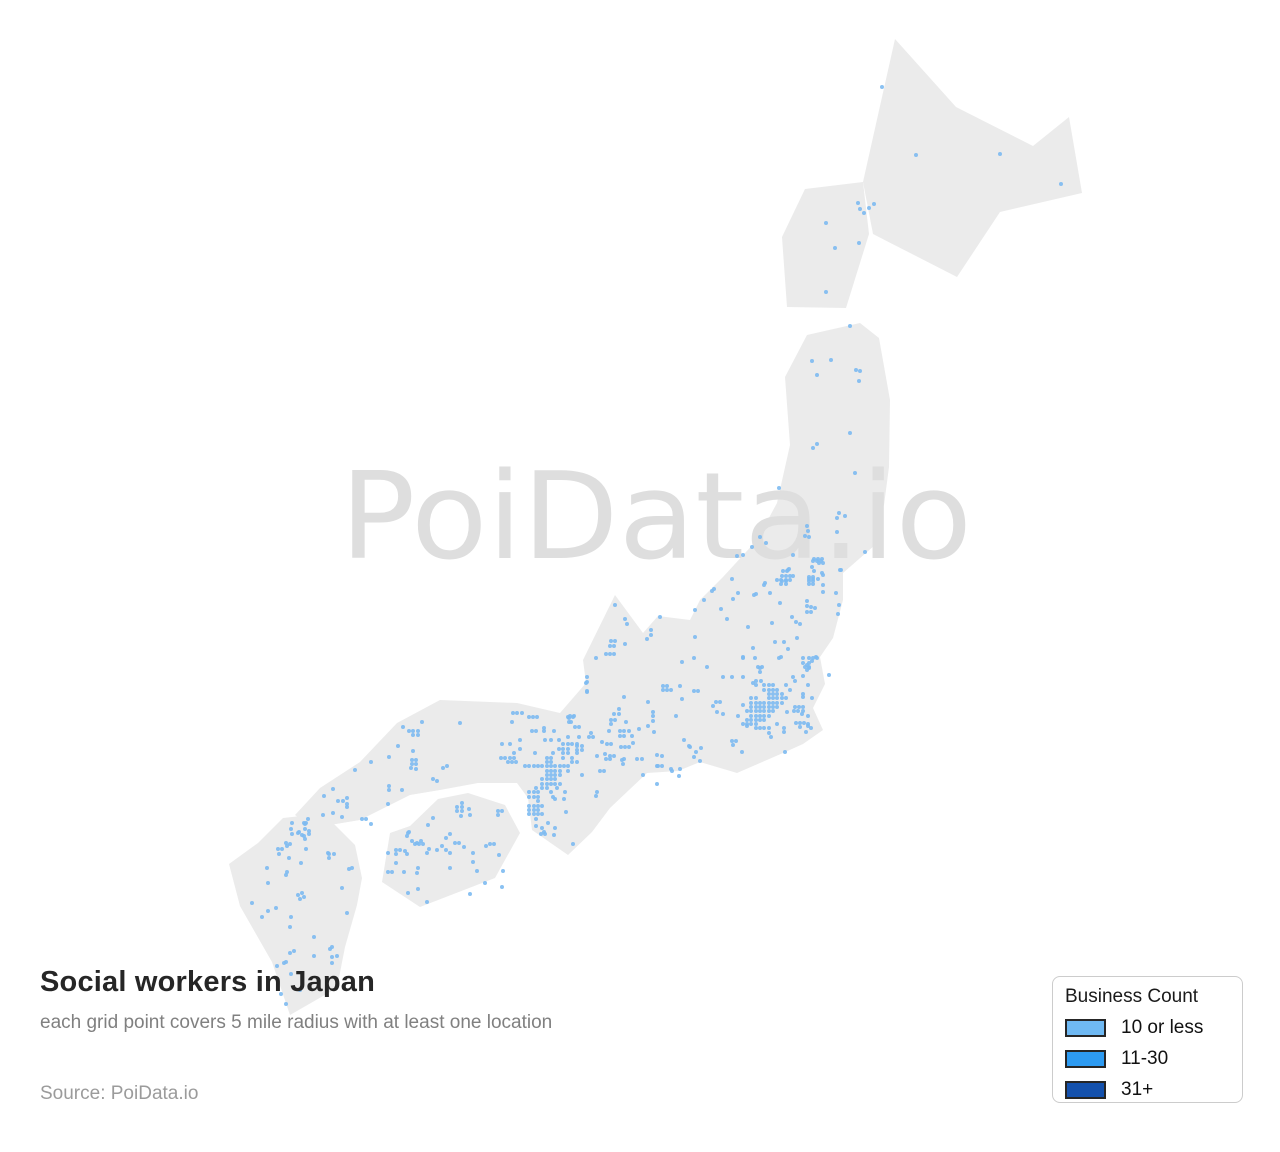 The image size is (1280, 1152). What do you see at coordinates (1147, 1039) in the screenshot?
I see `legend: Business Count 10 or less 11-30 31+` at bounding box center [1147, 1039].